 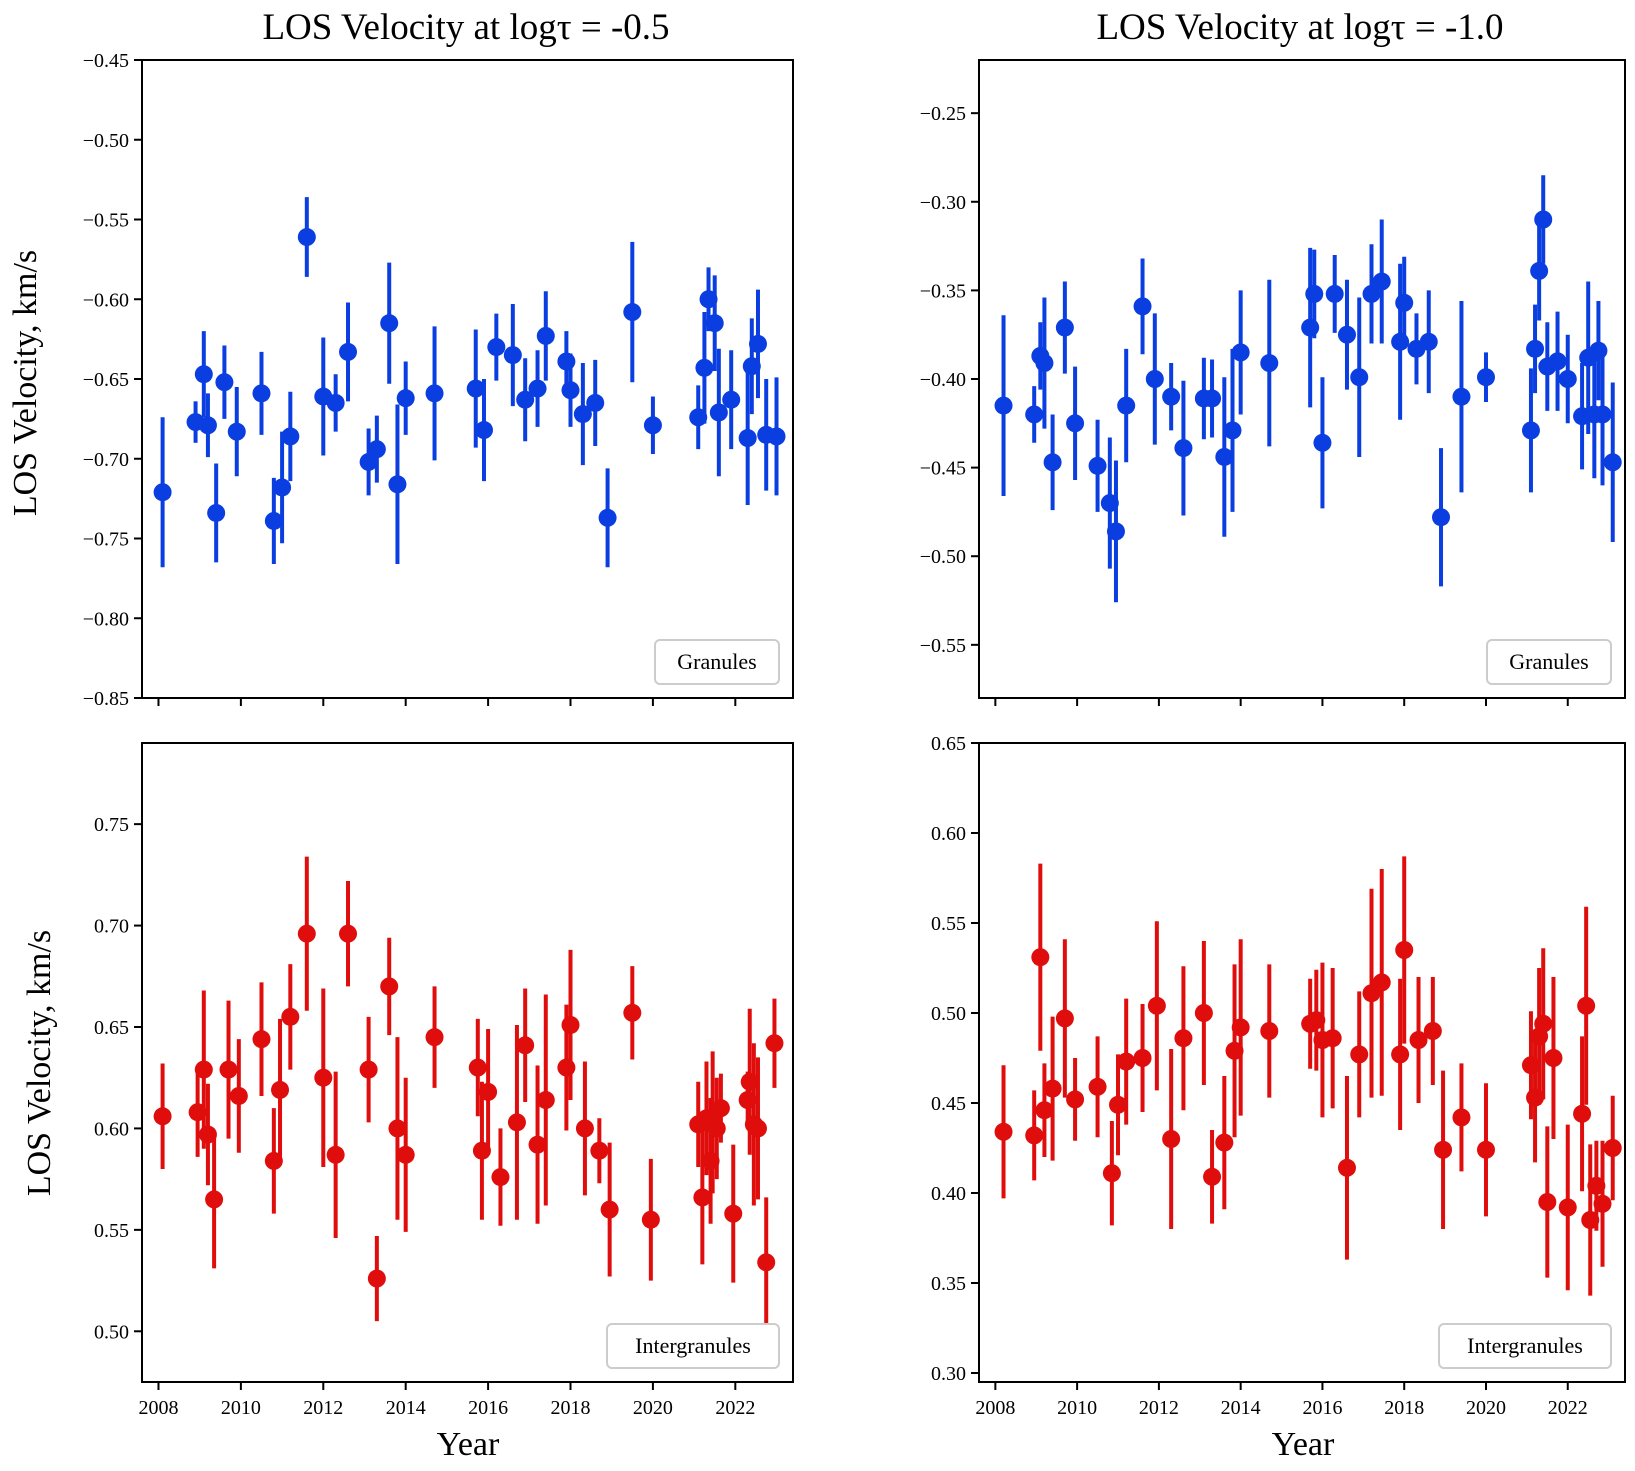 I want to click on y-tick-label: −0.25, so click(x=943, y=114).